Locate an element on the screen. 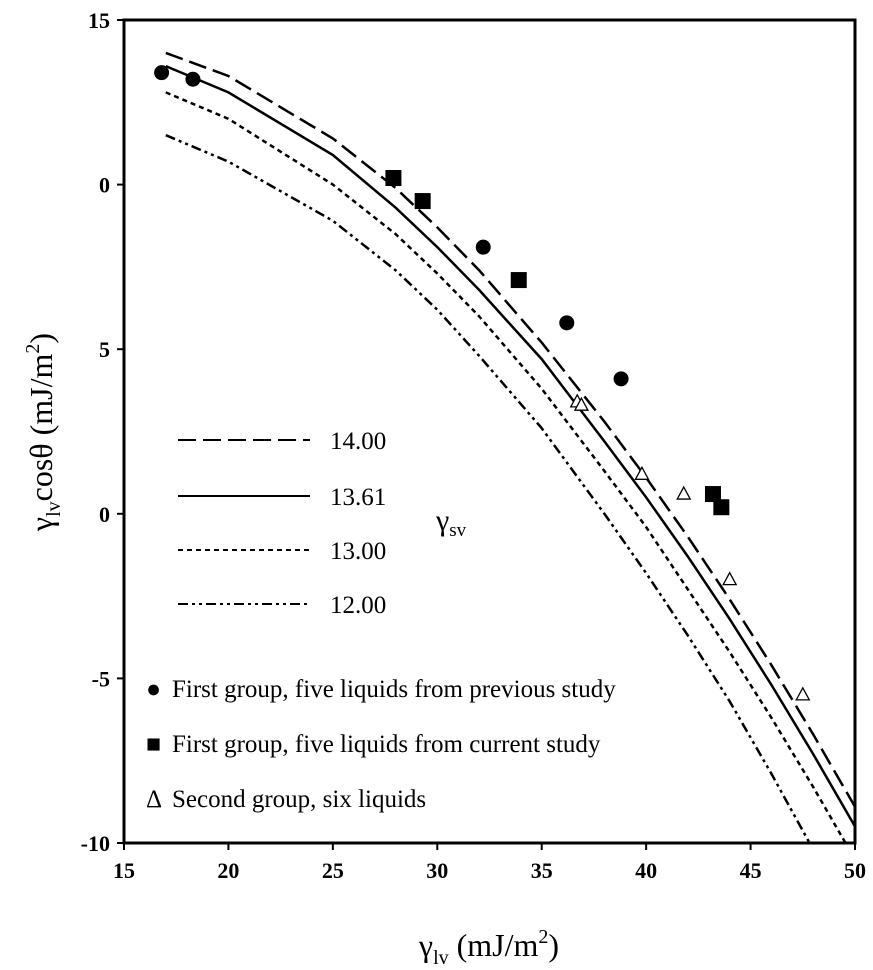  y-axis-ticks: 15 0 5 0 -5 -10 is located at coordinates (102, 432).